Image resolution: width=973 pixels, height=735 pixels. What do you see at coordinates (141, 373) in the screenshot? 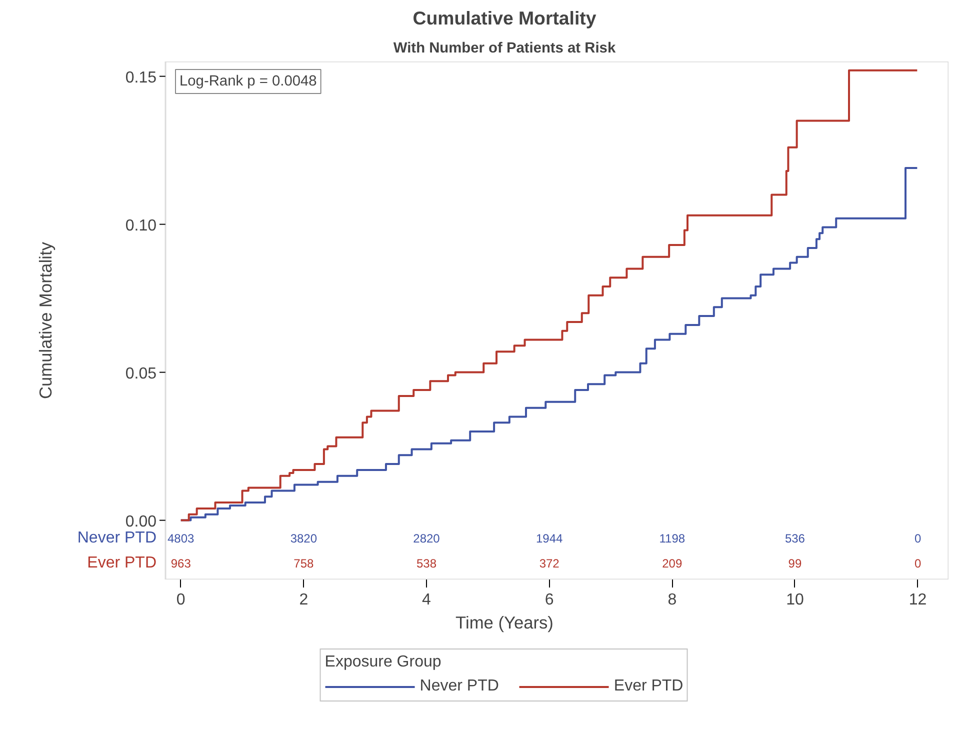
I see `y-tick-label: 0.05` at bounding box center [141, 373].